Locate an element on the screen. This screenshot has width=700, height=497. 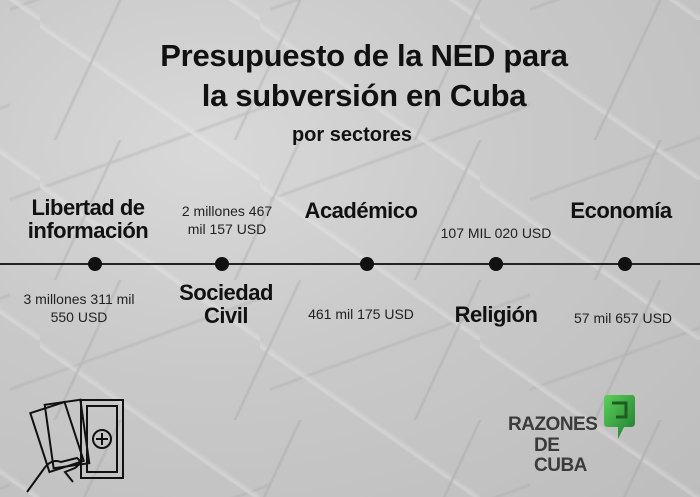
amount-line: mil 157 USD is located at coordinates (227, 229).